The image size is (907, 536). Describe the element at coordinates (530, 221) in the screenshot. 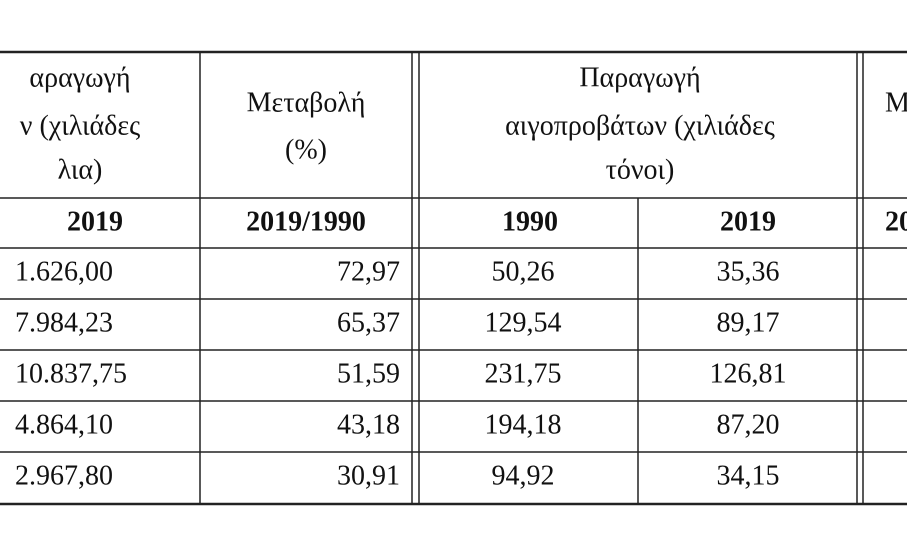

I see `subheader-cell: 1990` at that location.